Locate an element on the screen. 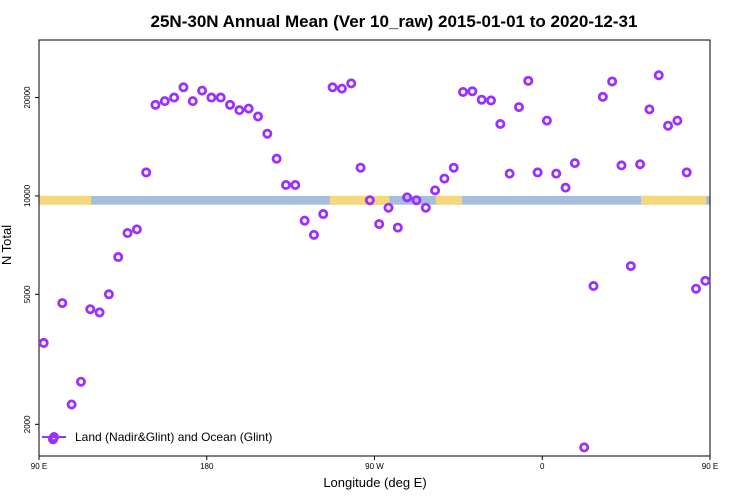 This screenshot has height=500, width=750. x-tick-label: 0 is located at coordinates (542, 466).